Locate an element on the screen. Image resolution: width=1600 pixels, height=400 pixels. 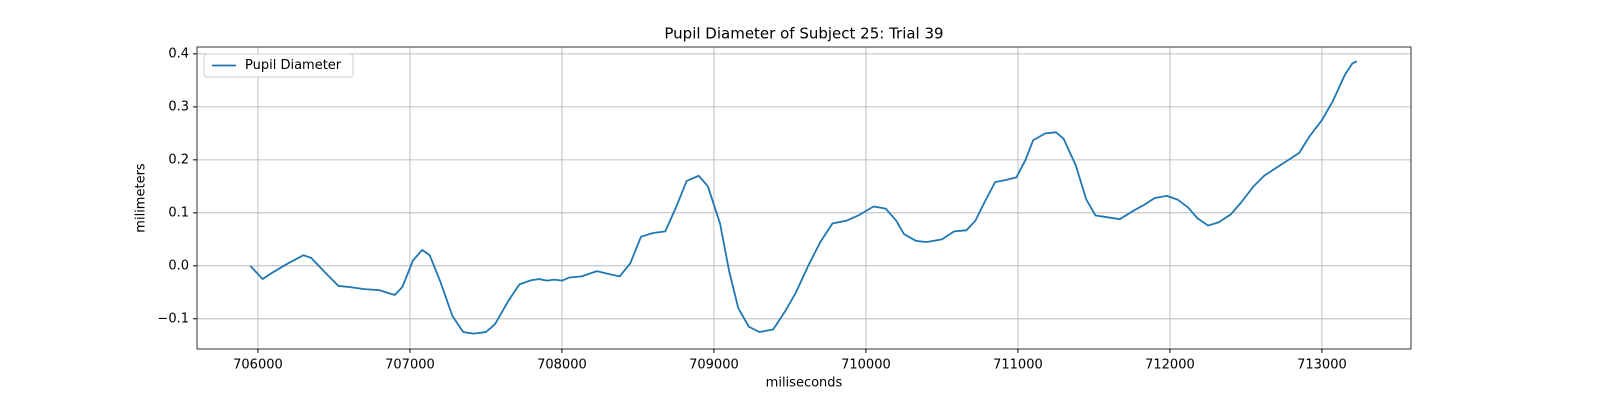
x-tick-label: 706000 is located at coordinates (258, 365).